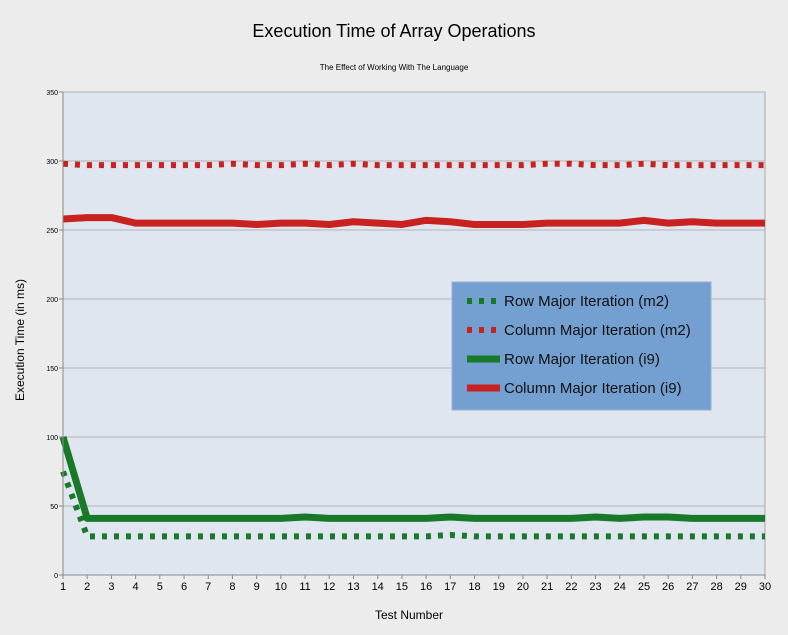 This screenshot has width=788, height=635. What do you see at coordinates (52, 162) in the screenshot?
I see `y-tick-label: 300` at bounding box center [52, 162].